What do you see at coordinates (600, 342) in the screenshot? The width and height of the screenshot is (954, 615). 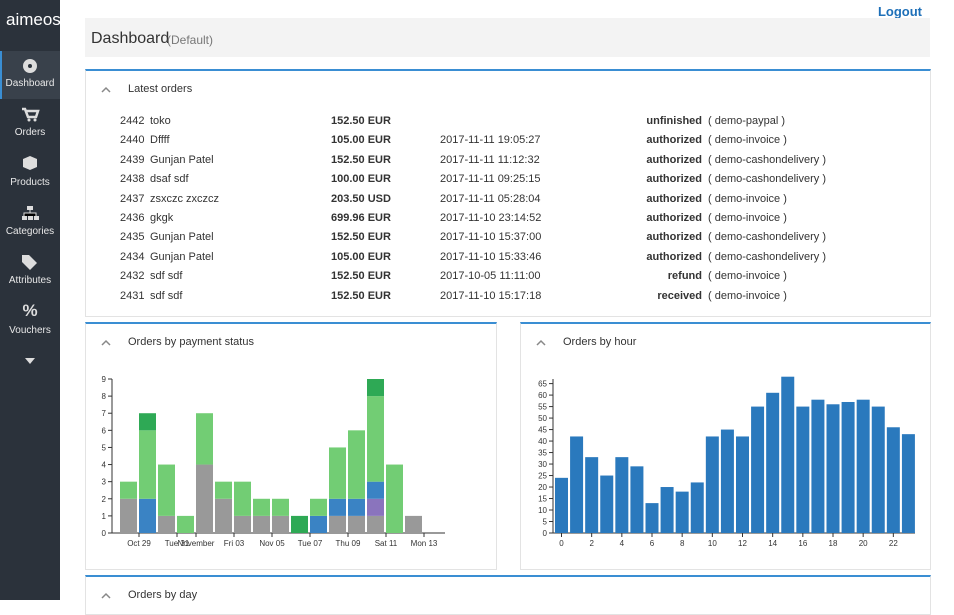 I see `panel-title: Orders by hour` at bounding box center [600, 342].